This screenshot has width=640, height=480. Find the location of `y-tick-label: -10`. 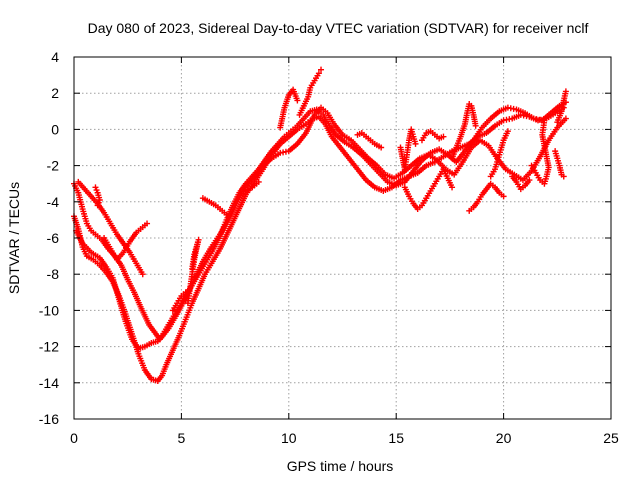

y-tick-label: -10 is located at coordinates (49, 310).